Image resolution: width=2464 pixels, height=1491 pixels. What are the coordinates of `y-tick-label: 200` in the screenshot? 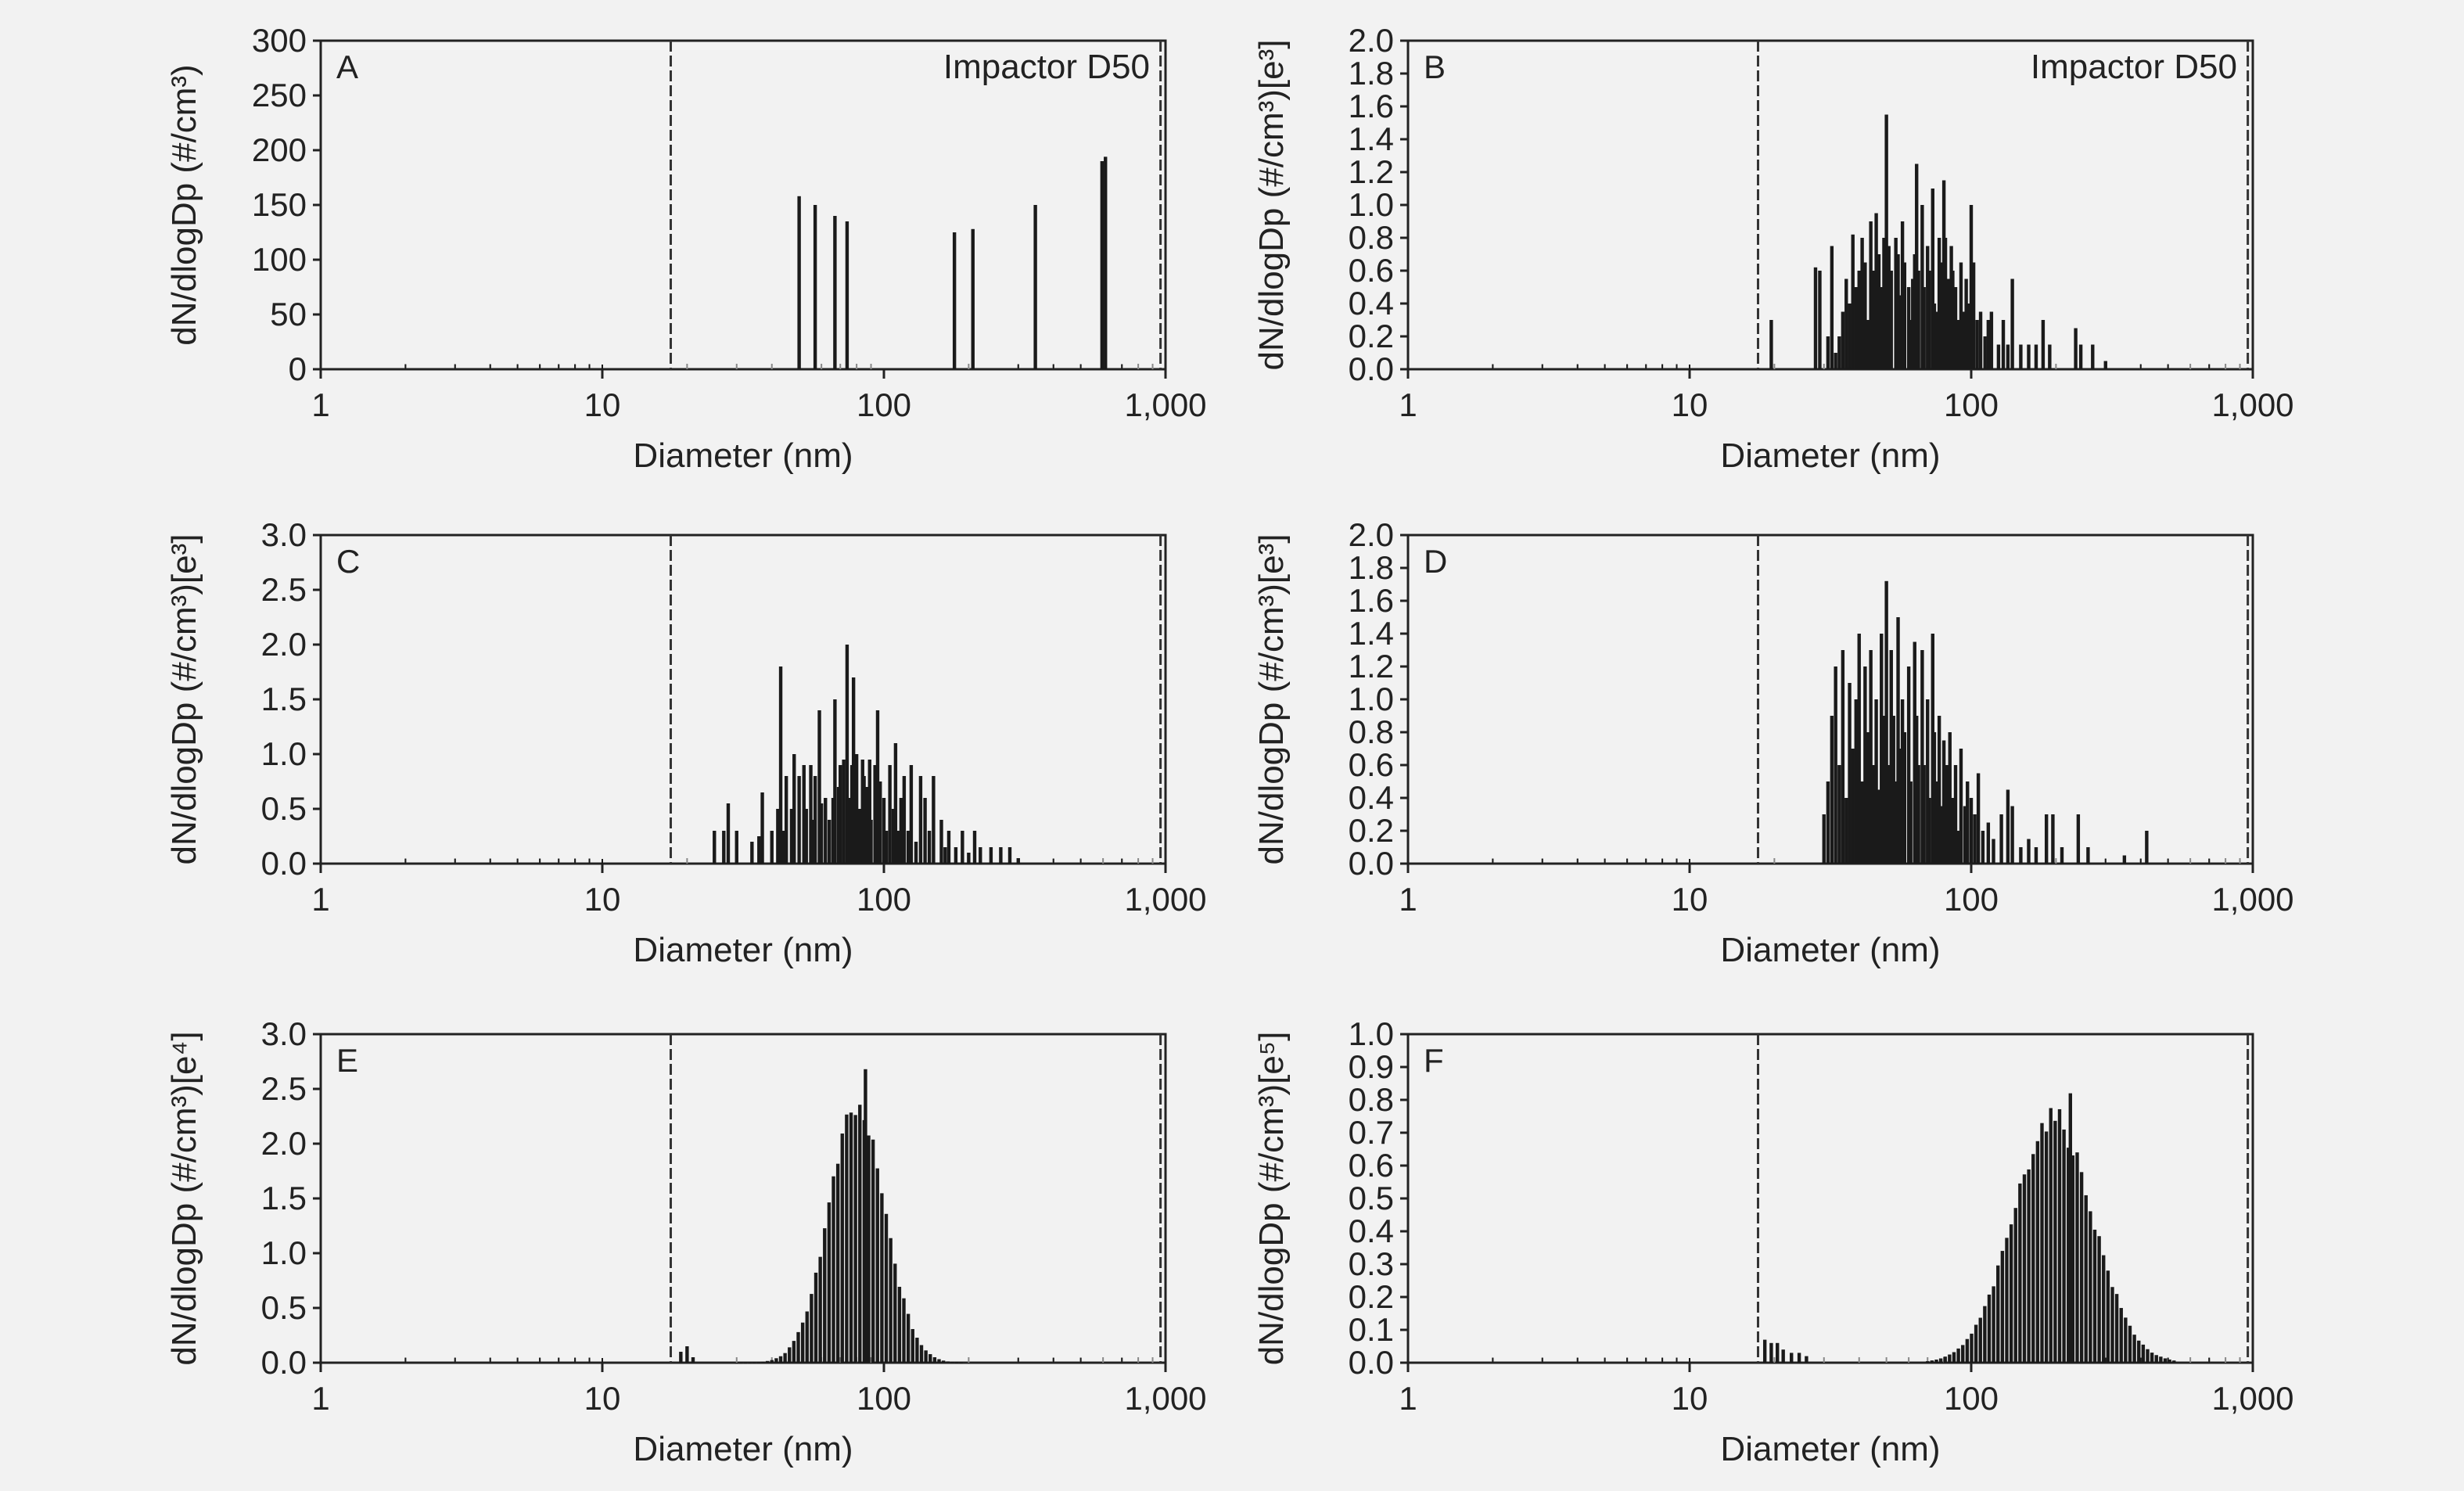 It's located at (279, 150).